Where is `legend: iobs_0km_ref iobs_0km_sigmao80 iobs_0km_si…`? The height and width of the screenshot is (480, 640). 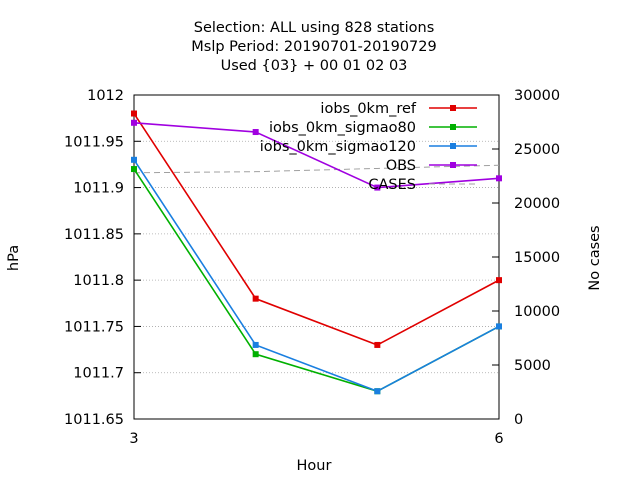 legend: iobs_0km_ref iobs_0km_sigmao80 iobs_0km_si… is located at coordinates (368, 147).